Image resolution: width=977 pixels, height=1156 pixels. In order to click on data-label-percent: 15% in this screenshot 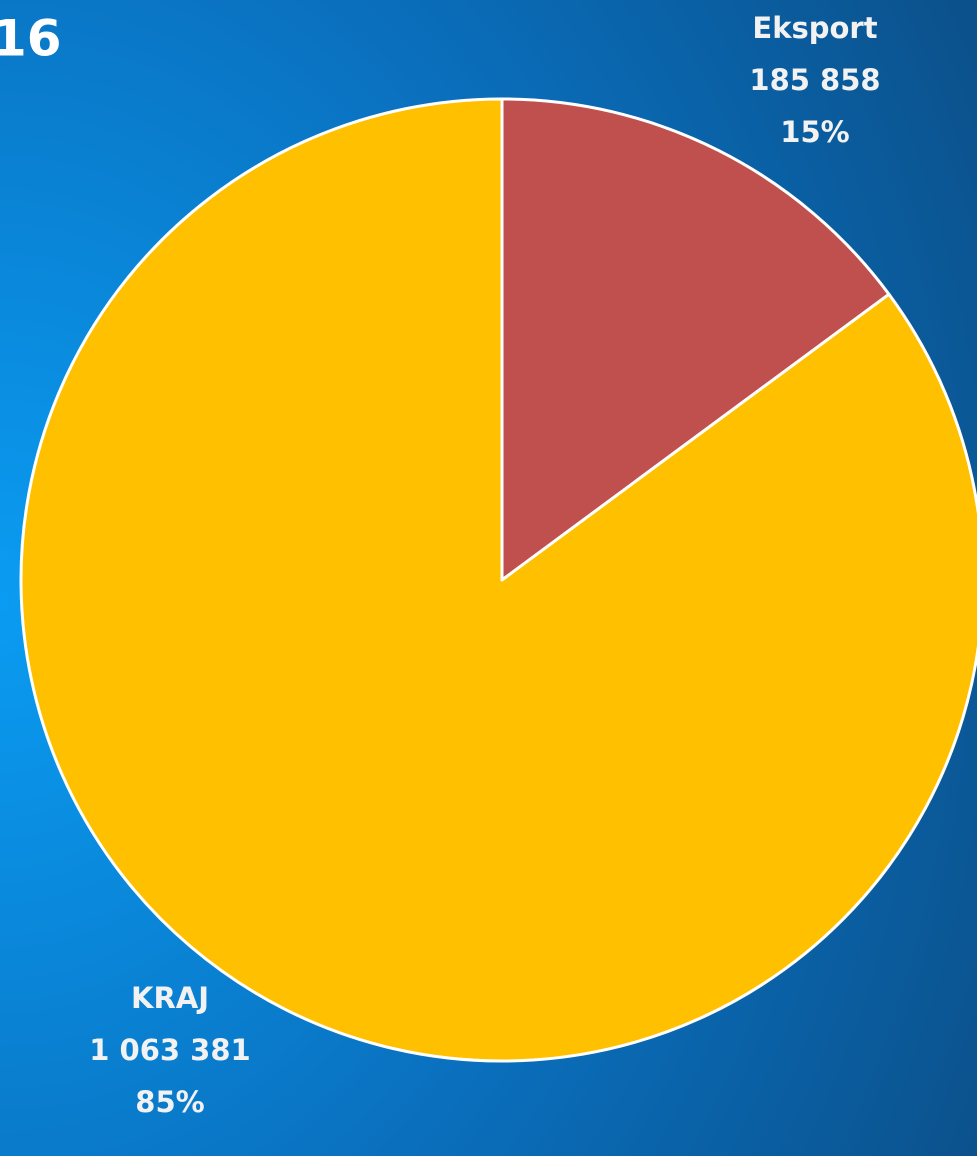, I will do `click(814, 132)`.